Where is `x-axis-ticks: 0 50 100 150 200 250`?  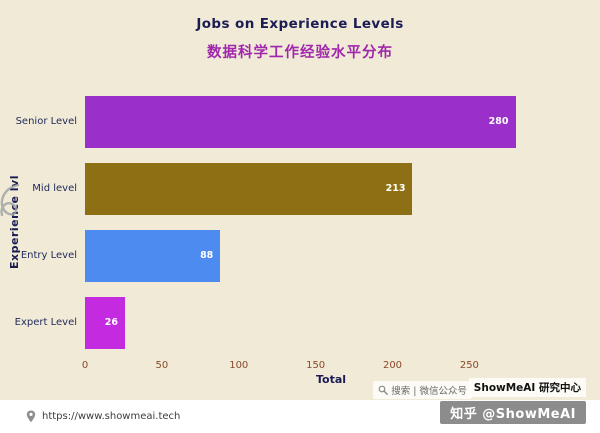
x-axis-ticks: 0 50 100 150 200 250 is located at coordinates (329, 367).